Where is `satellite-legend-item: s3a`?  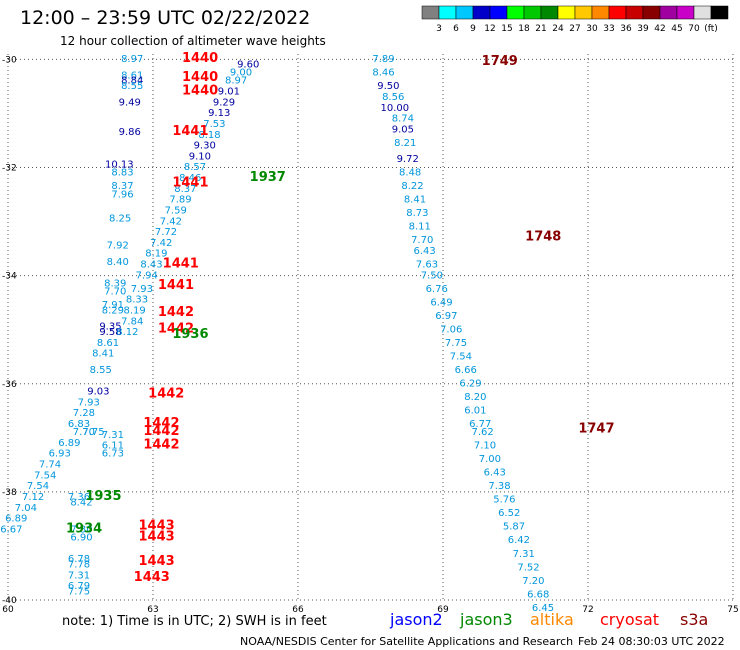 satellite-legend-item: s3a is located at coordinates (694, 619).